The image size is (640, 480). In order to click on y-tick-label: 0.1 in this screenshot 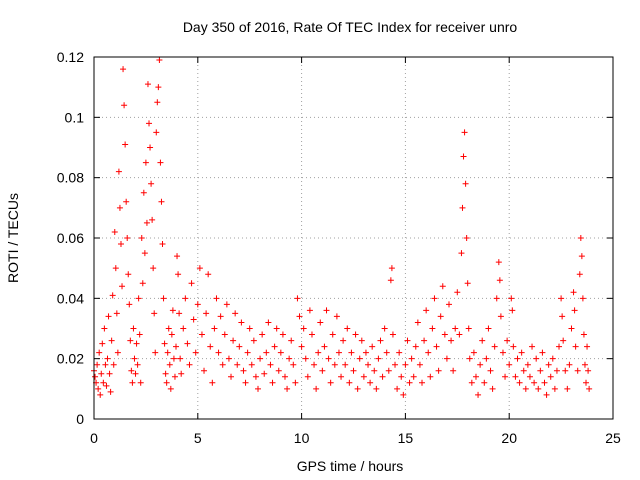, I will do `click(75, 117)`.